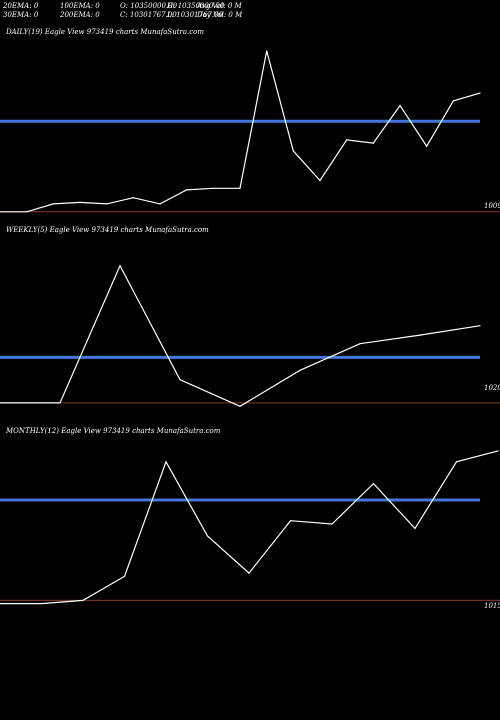 This screenshot has height=720, width=500. What do you see at coordinates (21, 6) in the screenshot?
I see `ema20-label: 20EMA: 0` at bounding box center [21, 6].